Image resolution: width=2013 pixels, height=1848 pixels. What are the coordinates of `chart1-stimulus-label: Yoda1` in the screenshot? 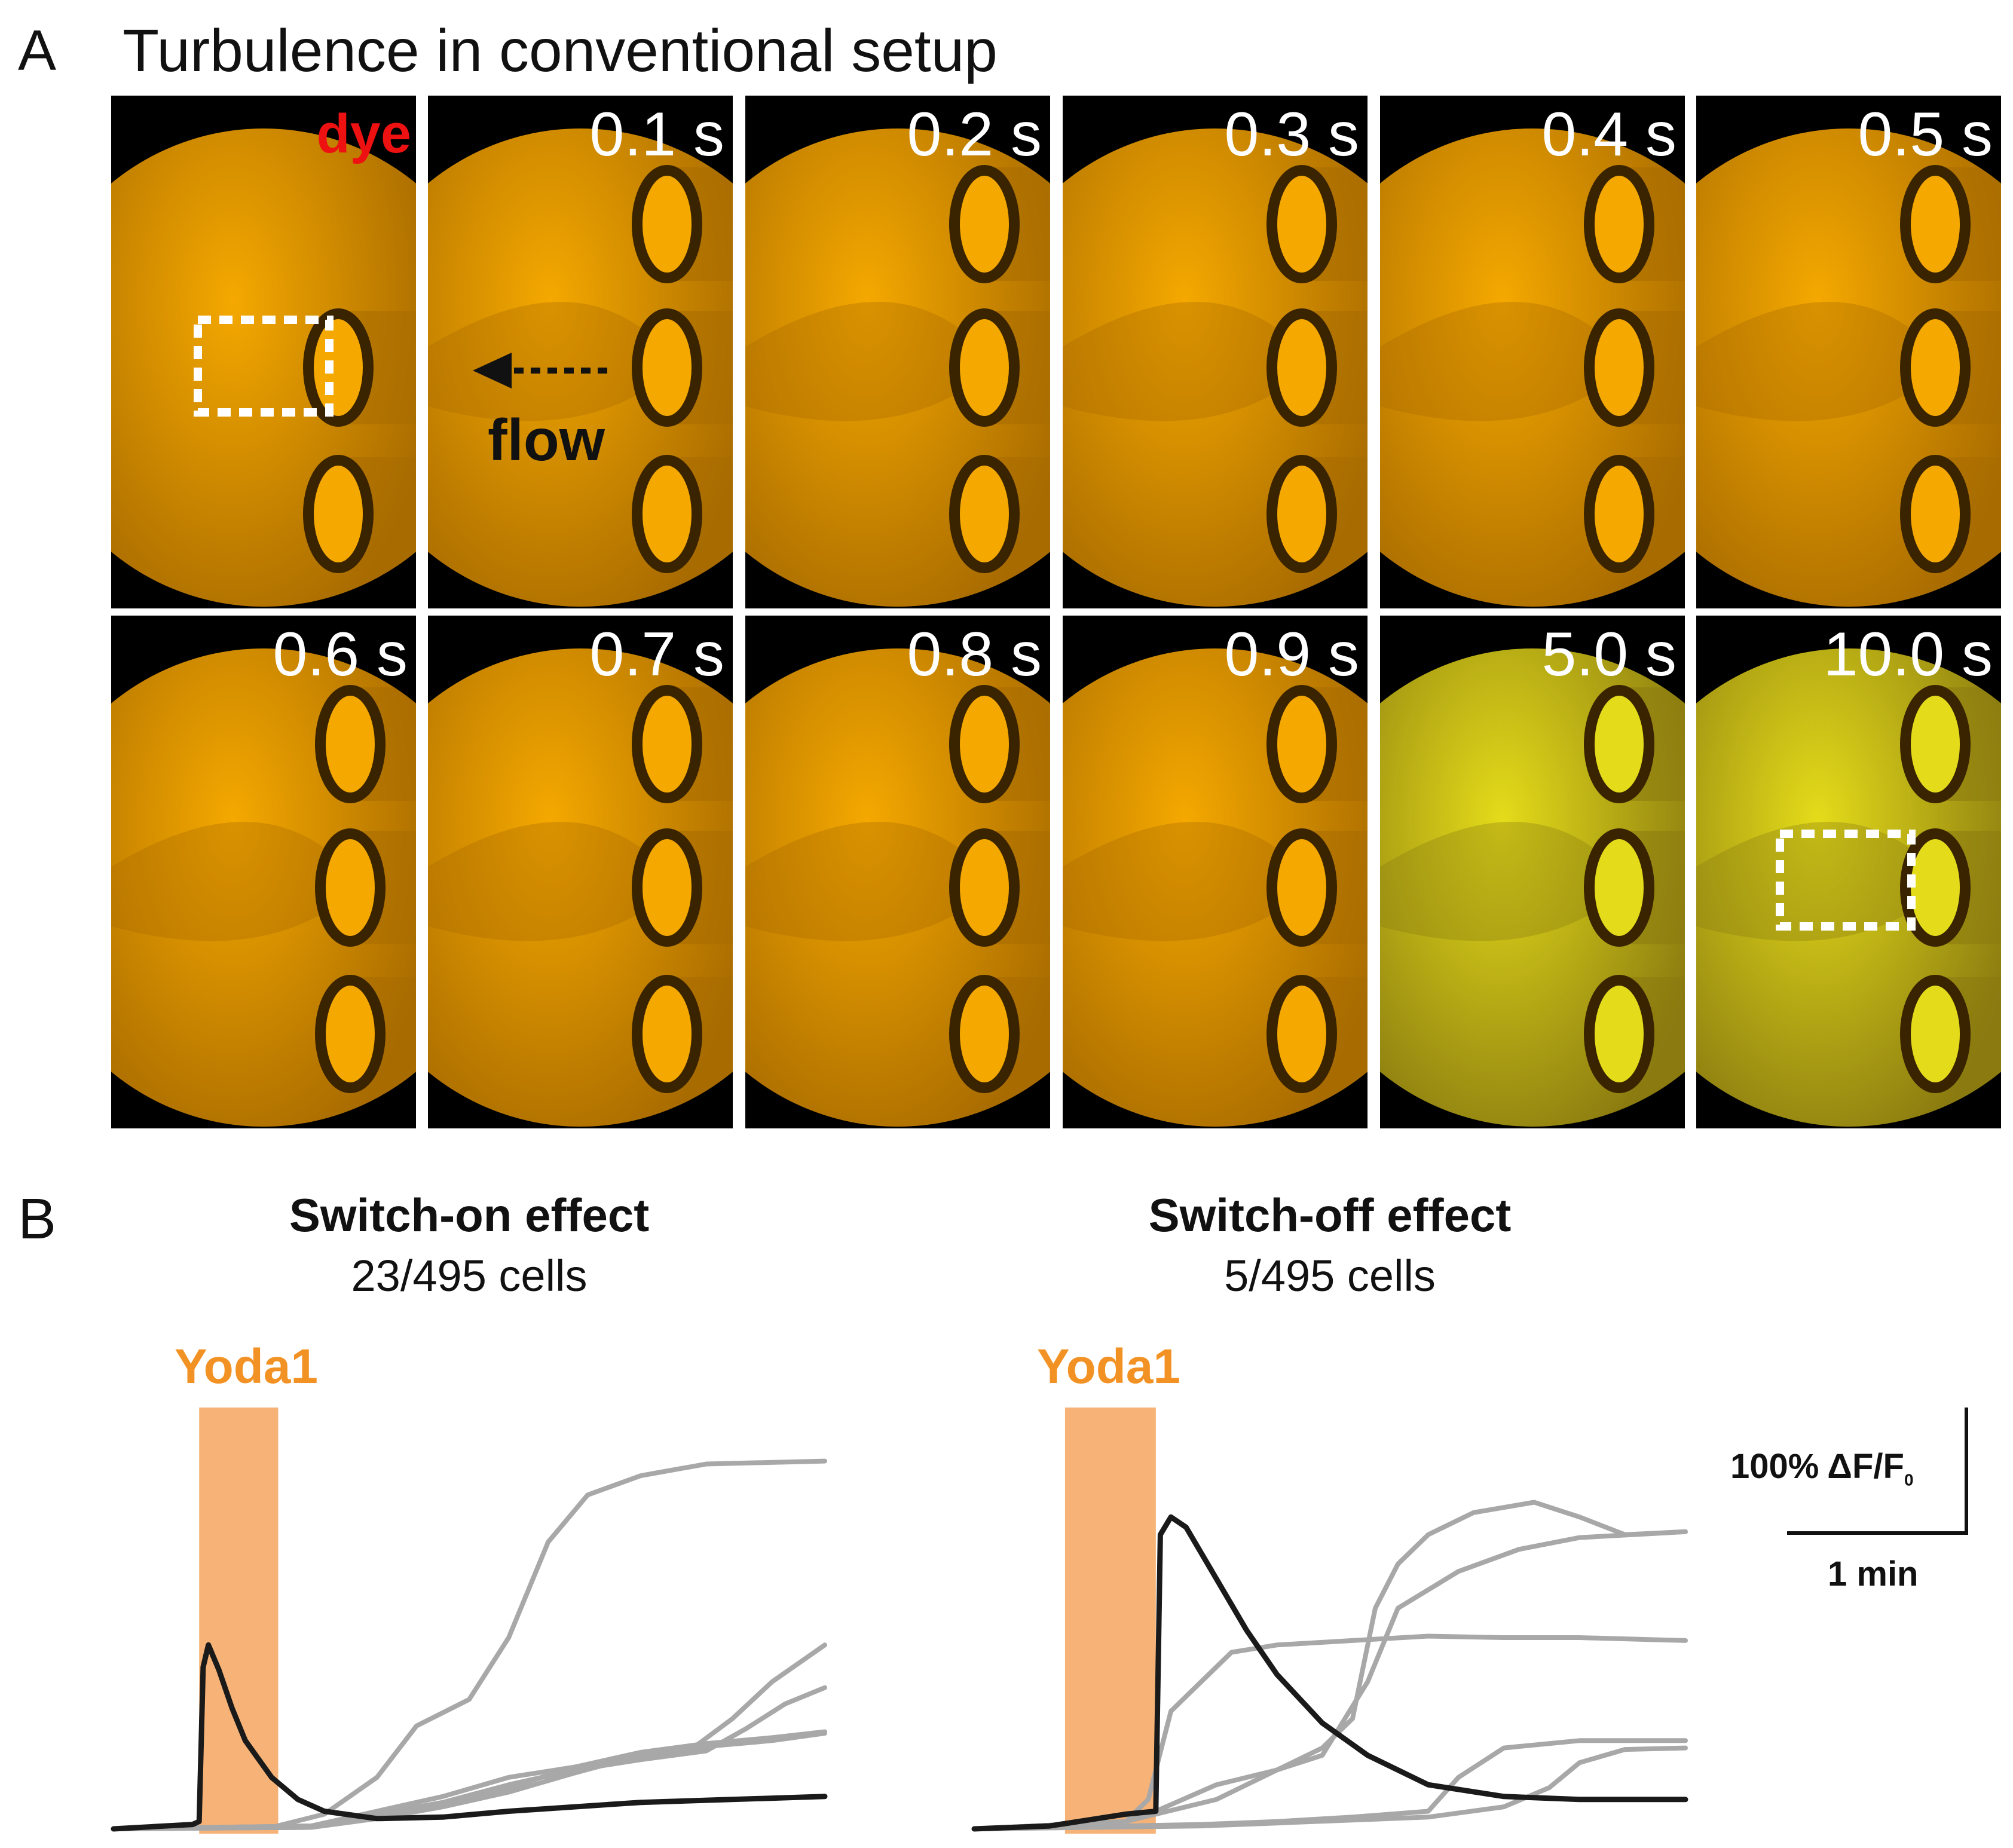 It's located at (247, 1366).